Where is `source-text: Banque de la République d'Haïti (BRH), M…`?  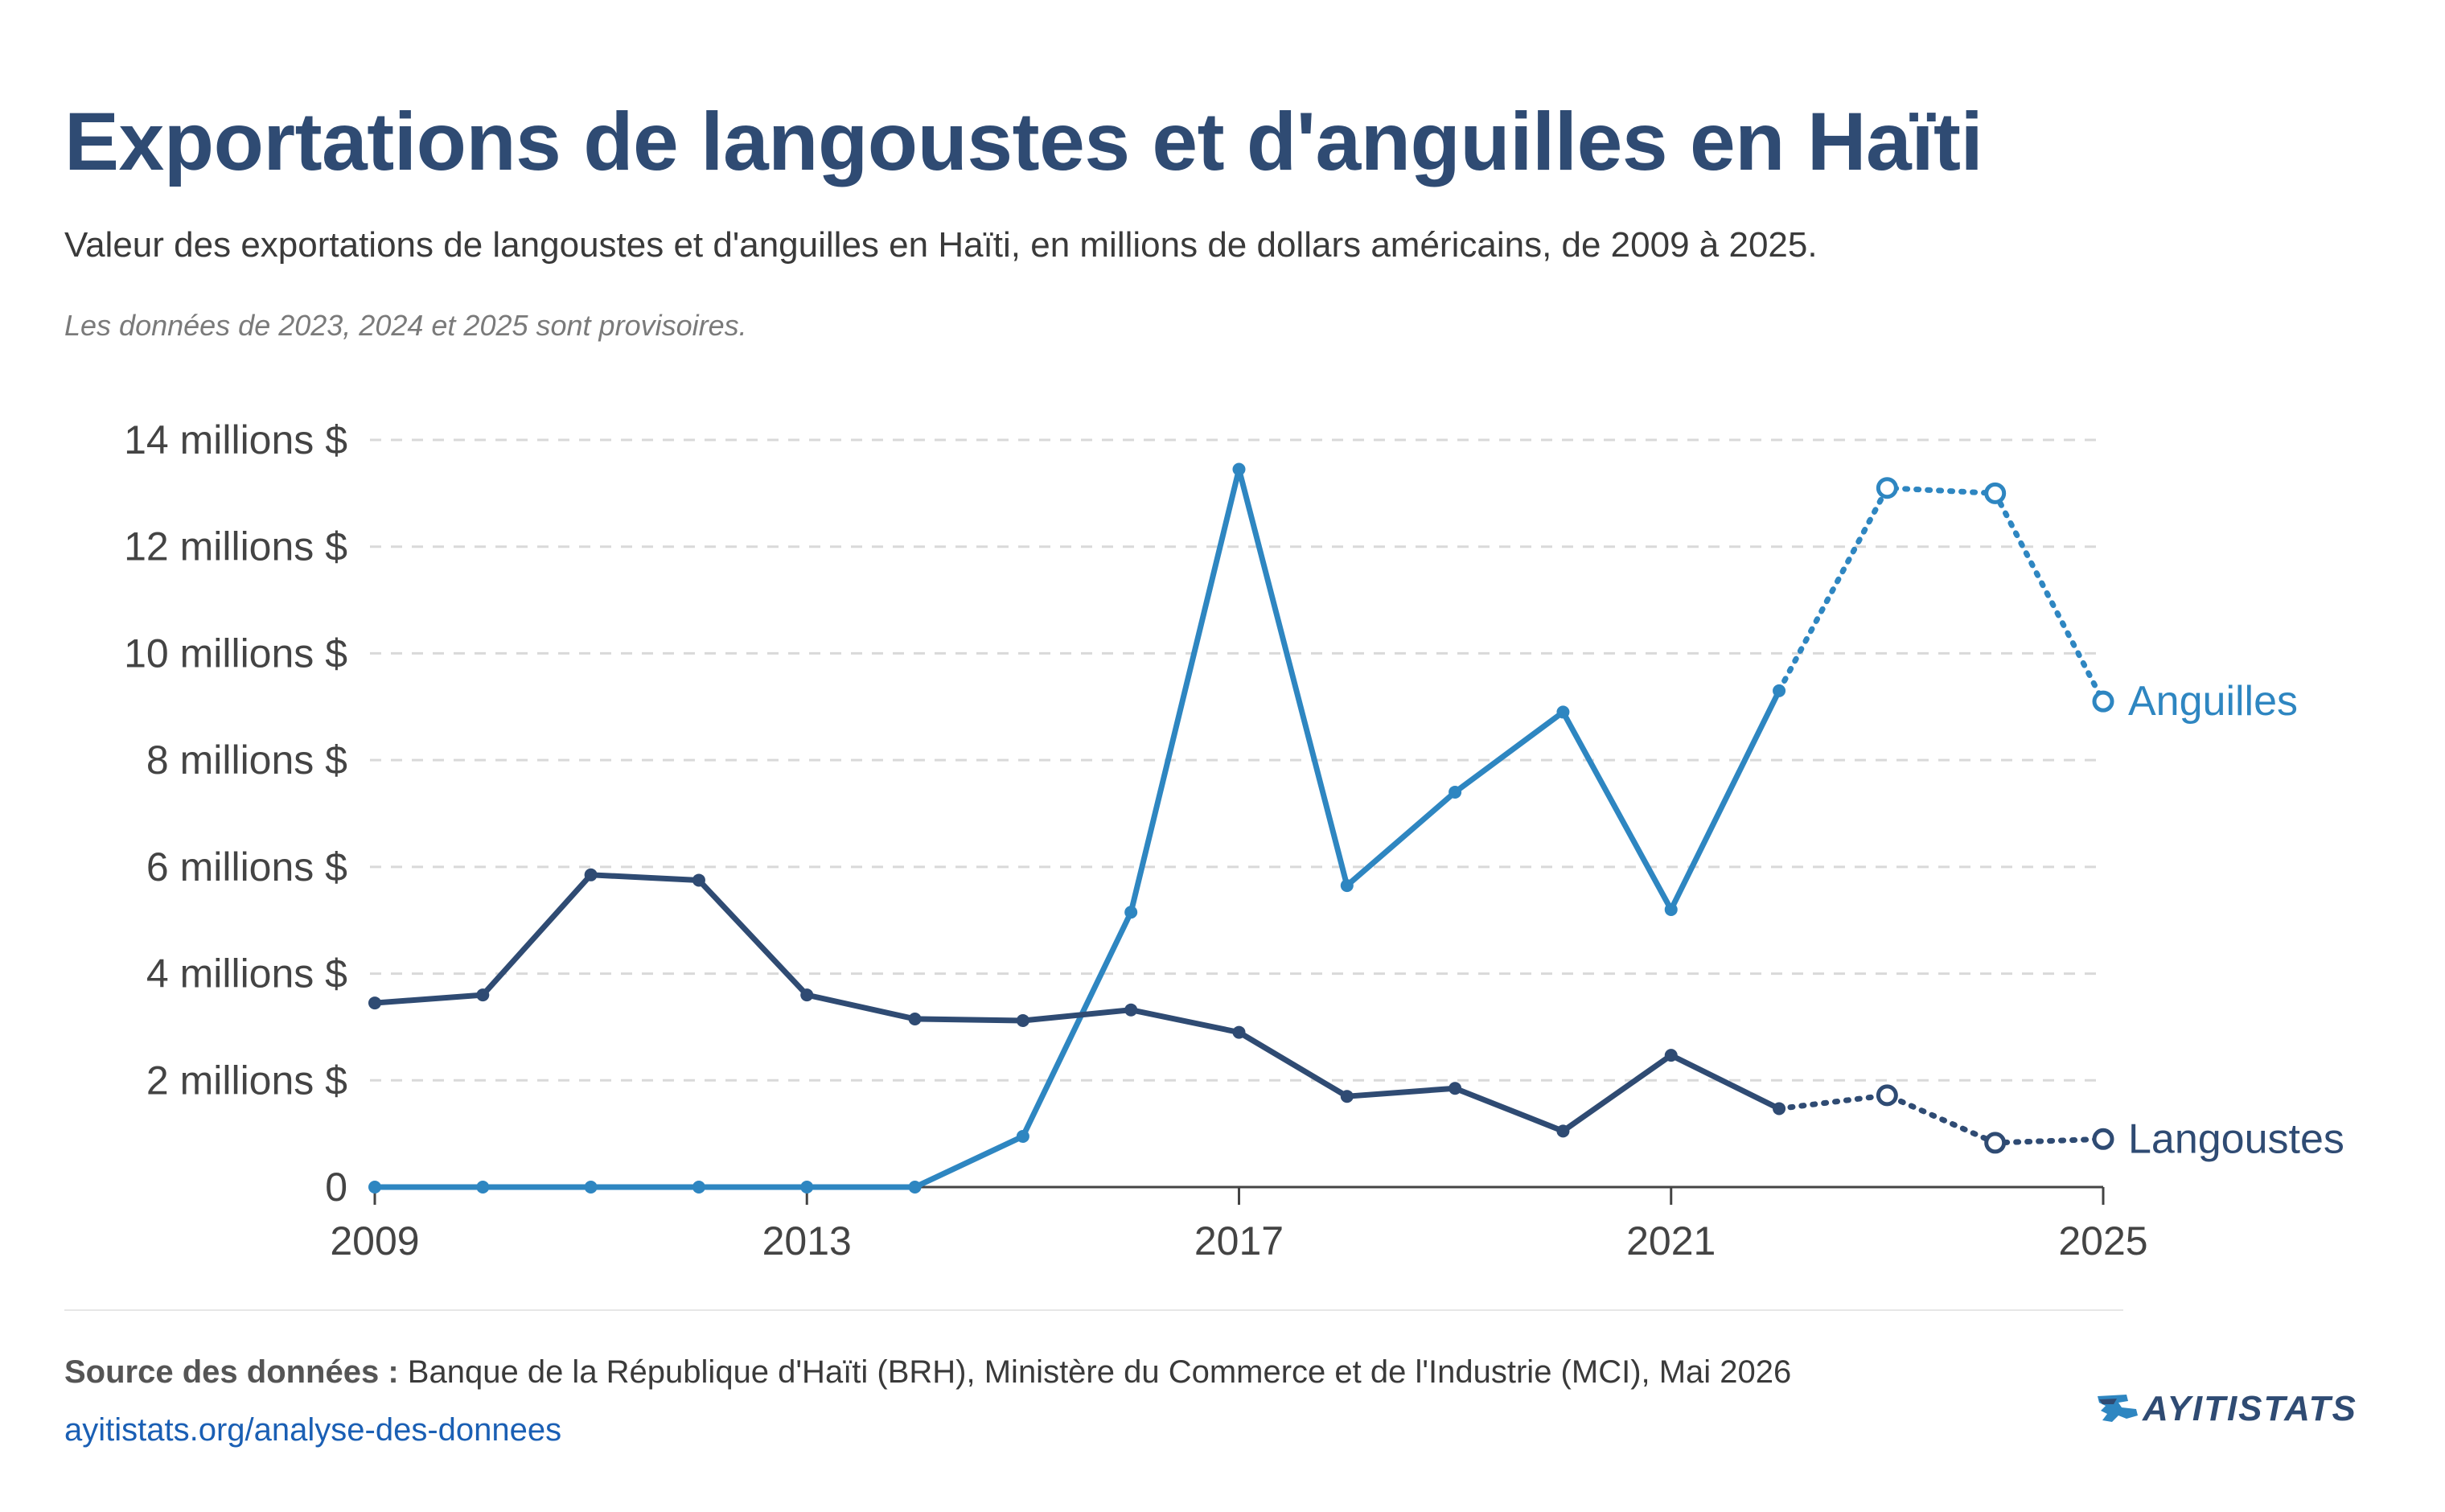
source-text: Banque de la République d'Haïti (BRH), M… is located at coordinates (1099, 1372).